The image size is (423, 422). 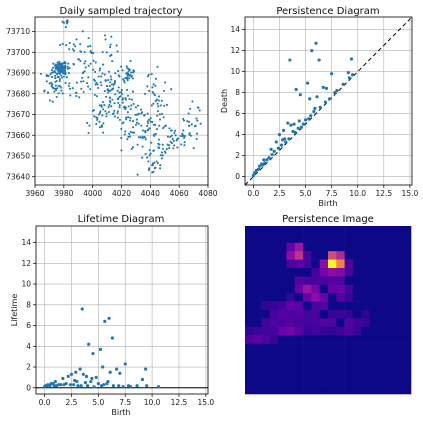 I want to click on y-tick-label: 73650, so click(x=18, y=156).